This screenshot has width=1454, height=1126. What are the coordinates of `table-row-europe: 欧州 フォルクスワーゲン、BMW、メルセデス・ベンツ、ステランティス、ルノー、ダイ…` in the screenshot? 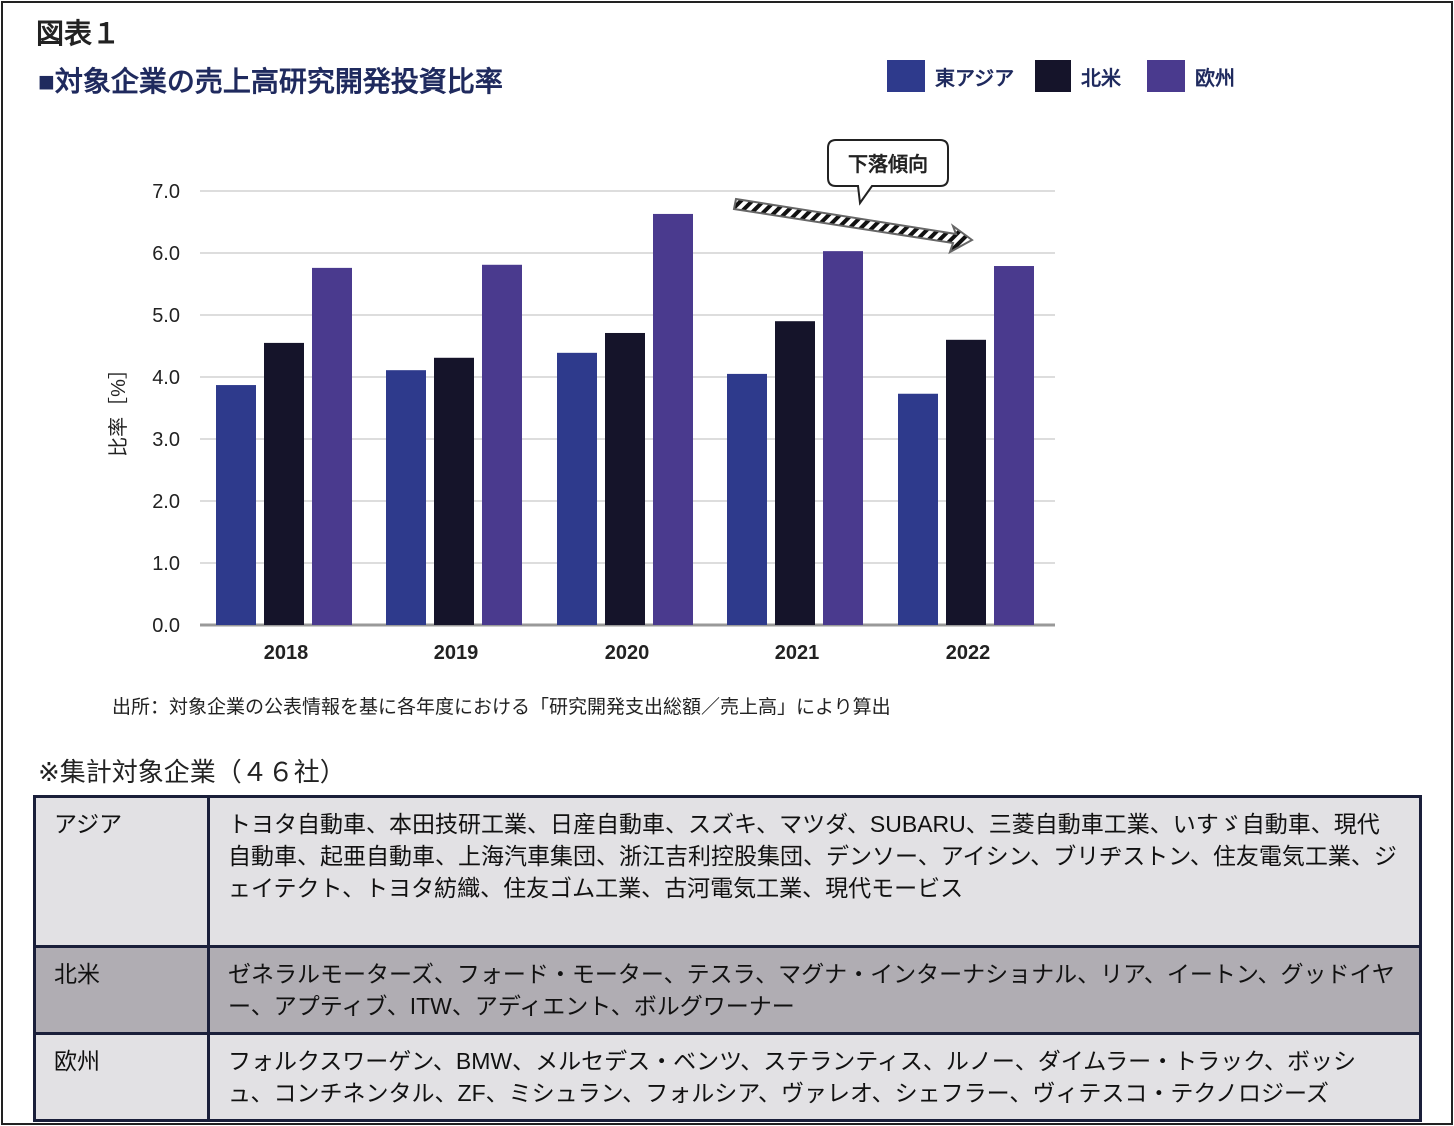 It's located at (727, 1077).